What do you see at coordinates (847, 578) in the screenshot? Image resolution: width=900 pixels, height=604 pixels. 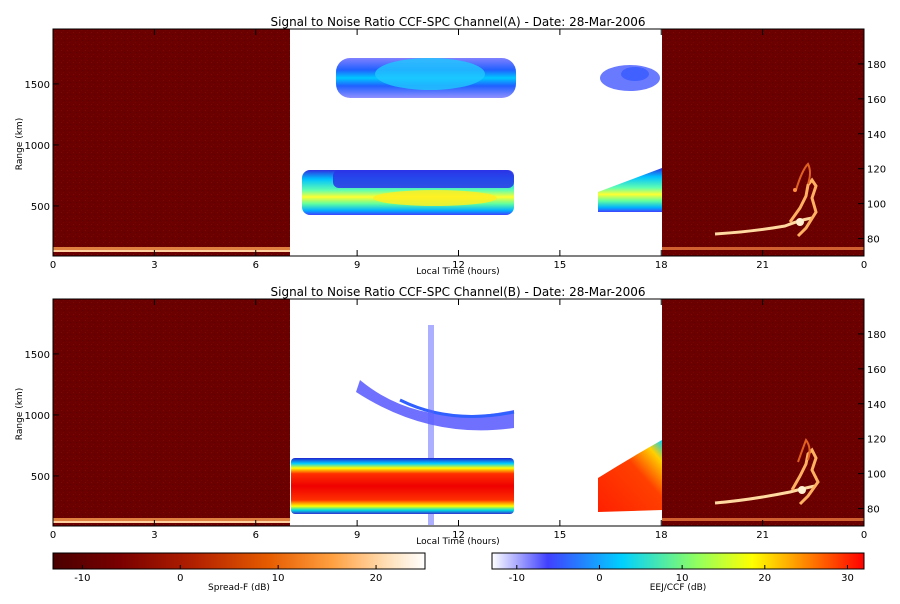 I see `colorbar-tick-label: 30` at bounding box center [847, 578].